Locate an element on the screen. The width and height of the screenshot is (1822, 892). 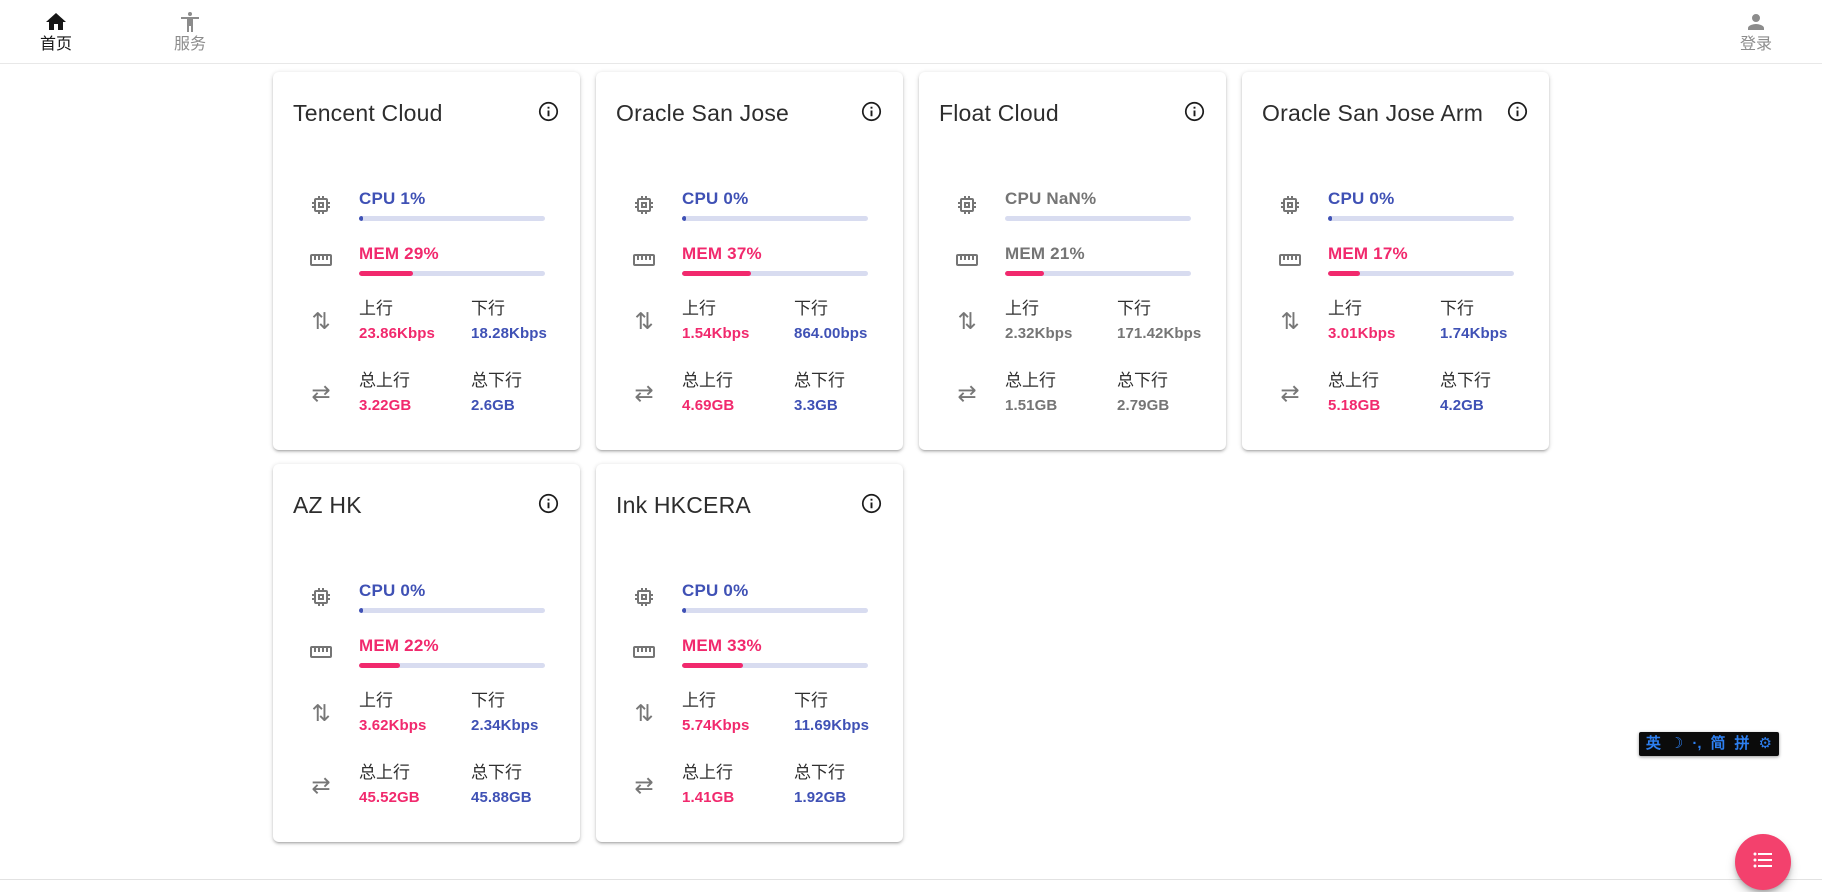
server-name: Ink HKCERA is located at coordinates (683, 505).